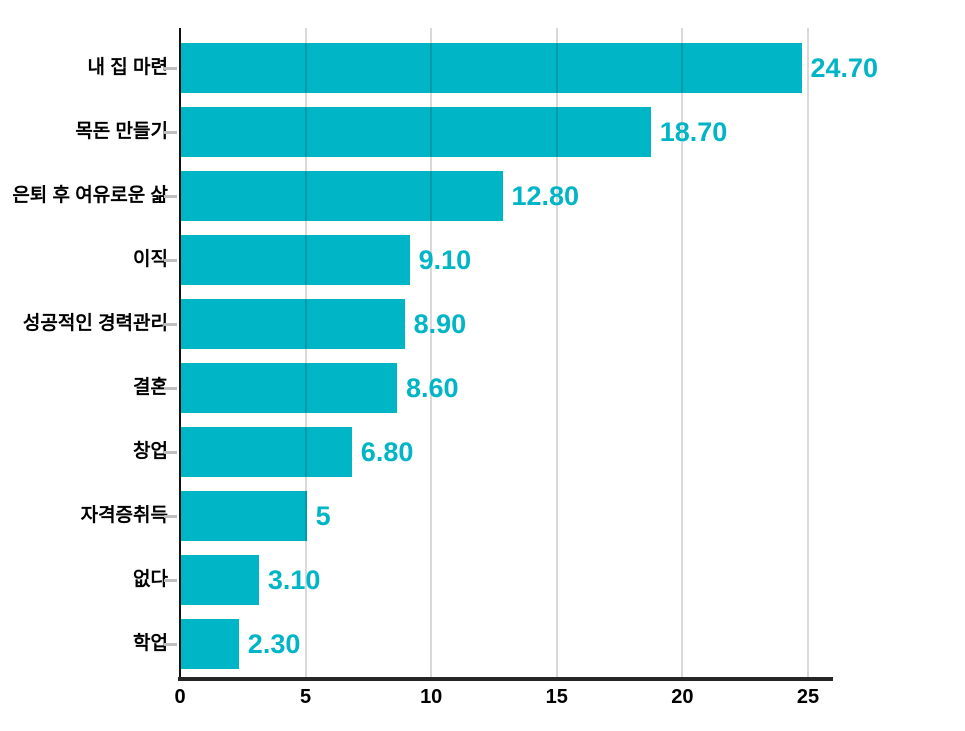 This screenshot has height=731, width=965. I want to click on value-label: 18.70, so click(693, 132).